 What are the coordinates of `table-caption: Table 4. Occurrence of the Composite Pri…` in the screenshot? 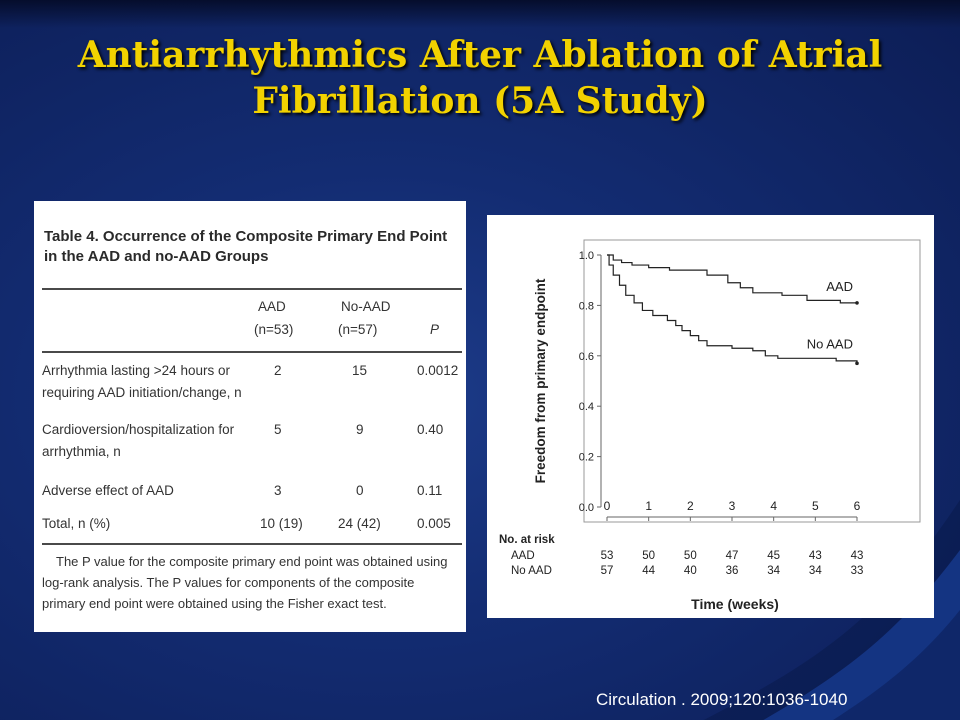 It's located at (246, 246).